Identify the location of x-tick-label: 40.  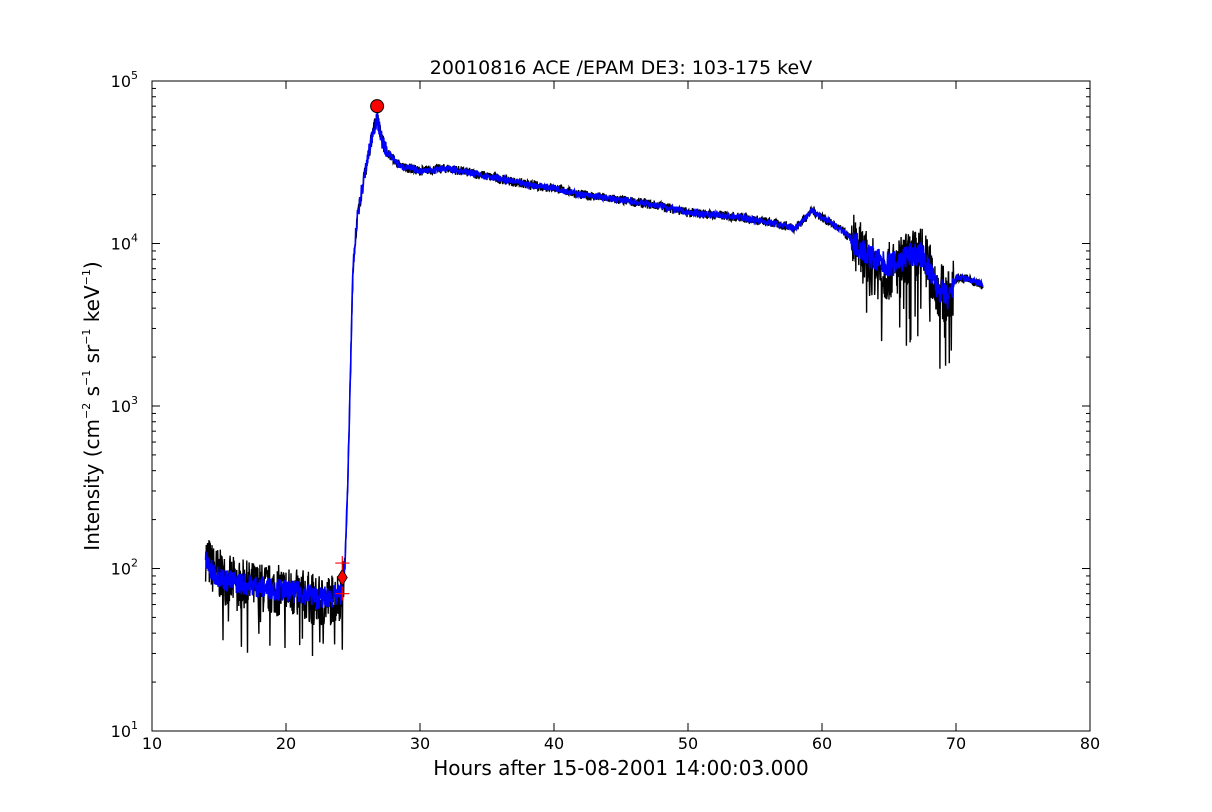
(554, 743).